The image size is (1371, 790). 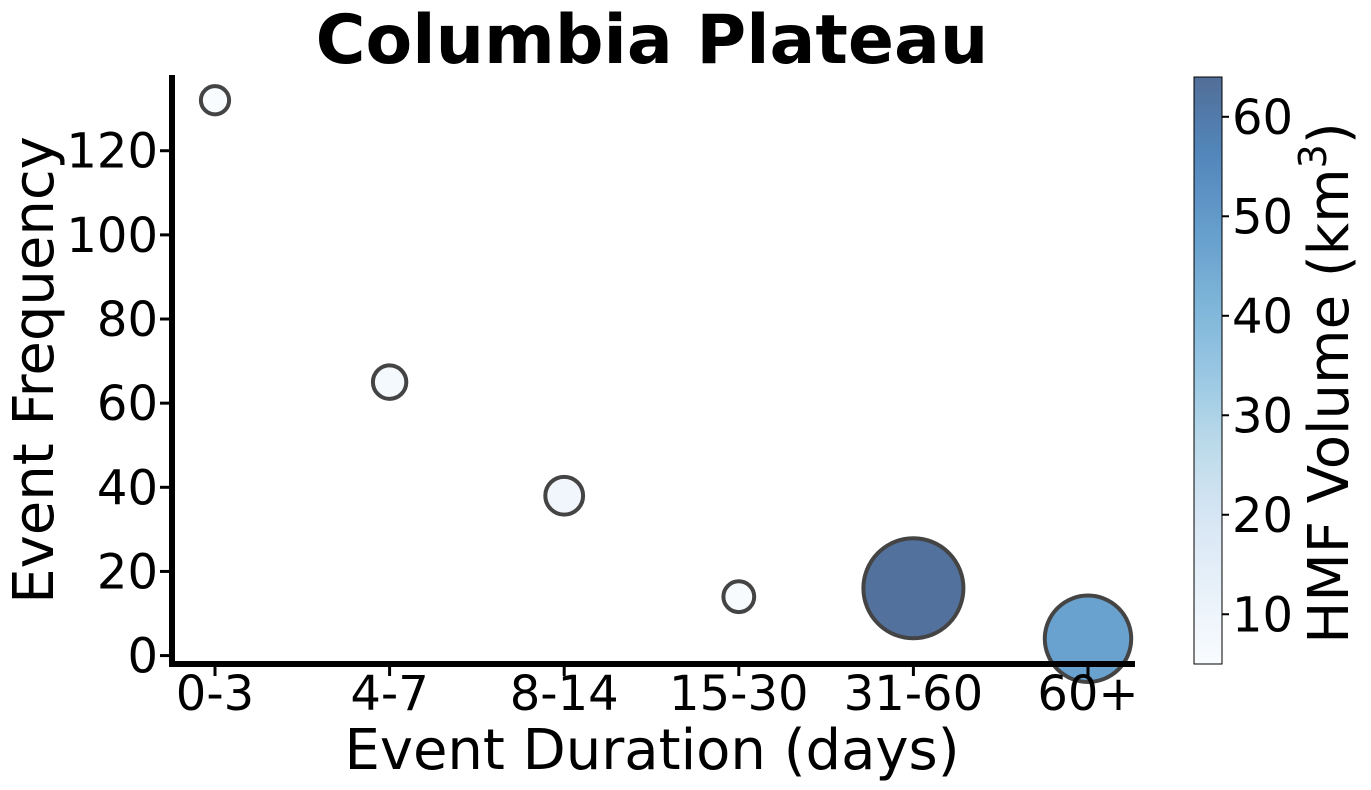 I want to click on x-tick-label: 31-60, so click(x=913, y=694).